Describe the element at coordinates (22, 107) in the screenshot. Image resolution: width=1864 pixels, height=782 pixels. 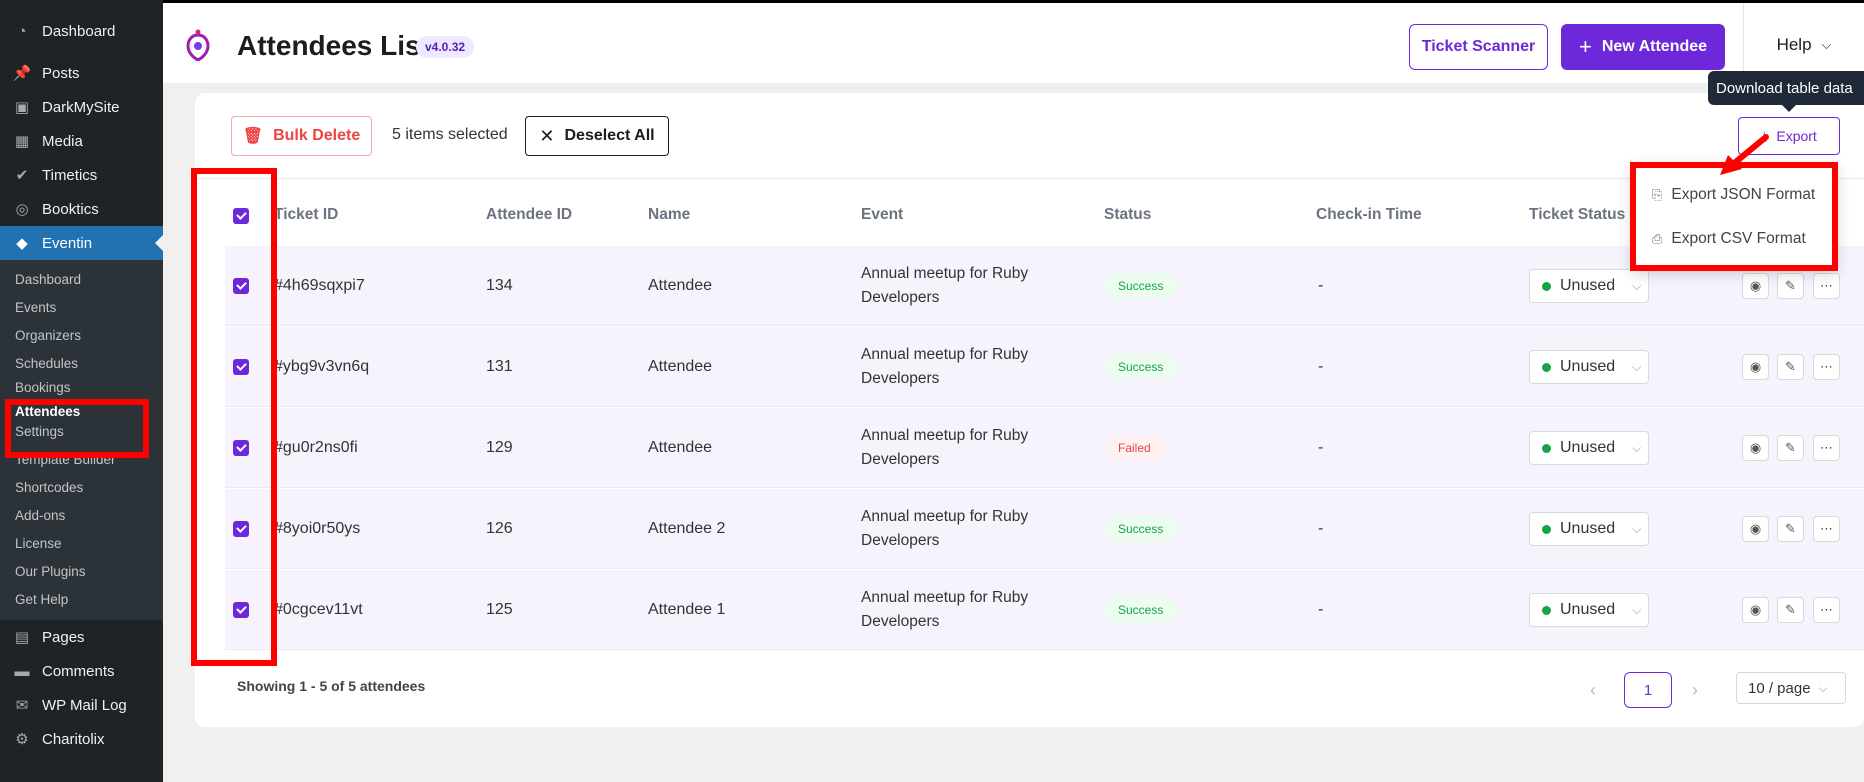
I see `darkmysite-icon: ▣` at that location.